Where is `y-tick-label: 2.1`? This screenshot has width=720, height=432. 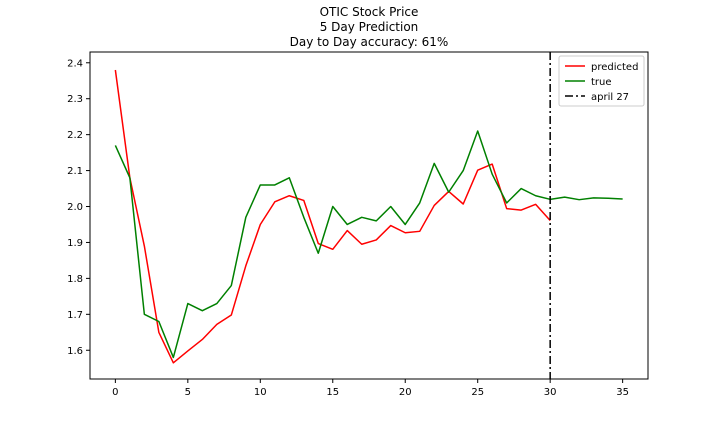
y-tick-label: 2.1 is located at coordinates (75, 171).